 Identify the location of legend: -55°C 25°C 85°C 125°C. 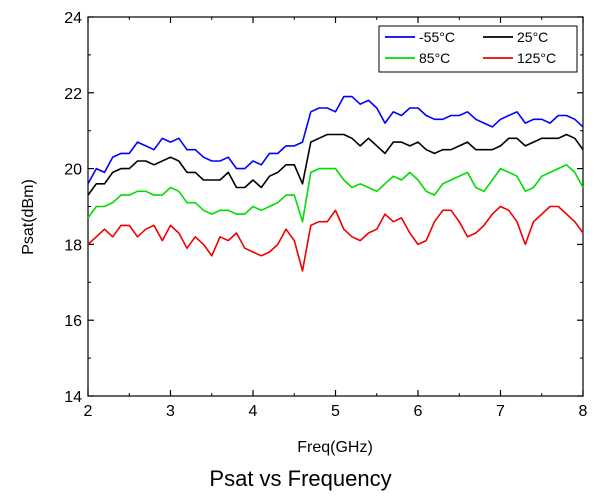
(478, 49).